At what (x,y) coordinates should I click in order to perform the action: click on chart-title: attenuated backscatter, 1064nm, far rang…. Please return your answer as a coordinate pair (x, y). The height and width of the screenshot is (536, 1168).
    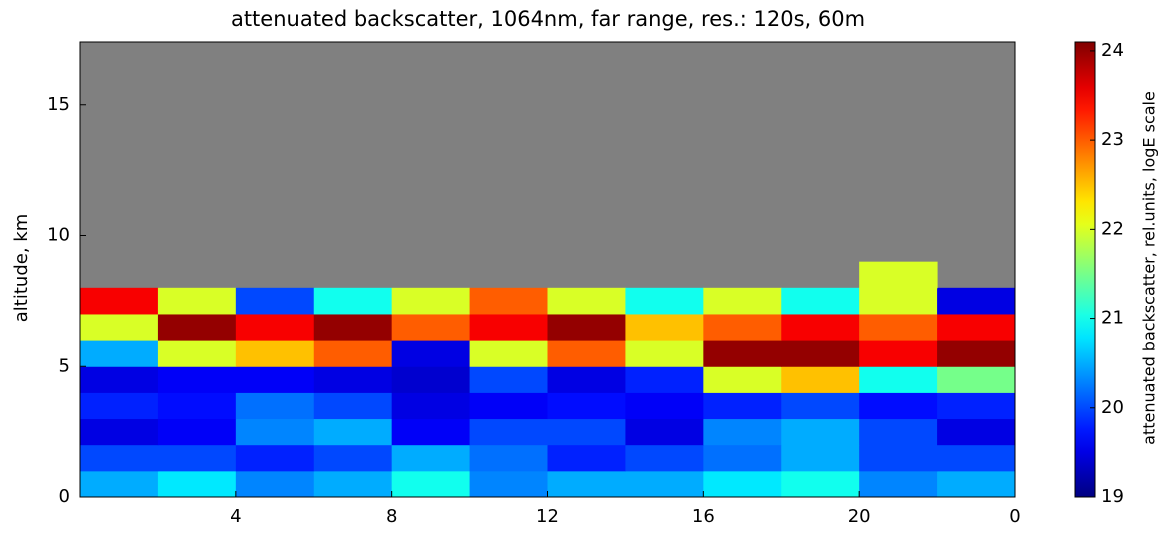
    Looking at the image, I should click on (548, 19).